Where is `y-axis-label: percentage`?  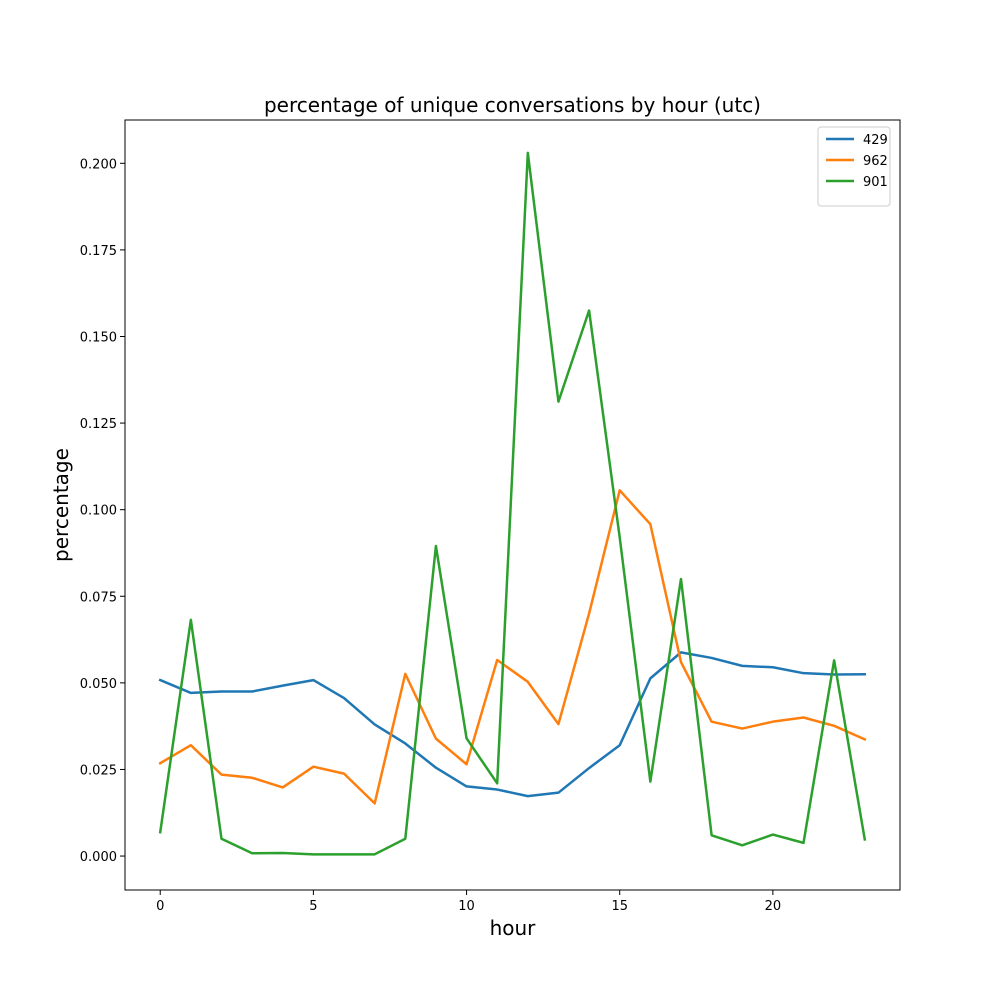
y-axis-label: percentage is located at coordinates (61, 505).